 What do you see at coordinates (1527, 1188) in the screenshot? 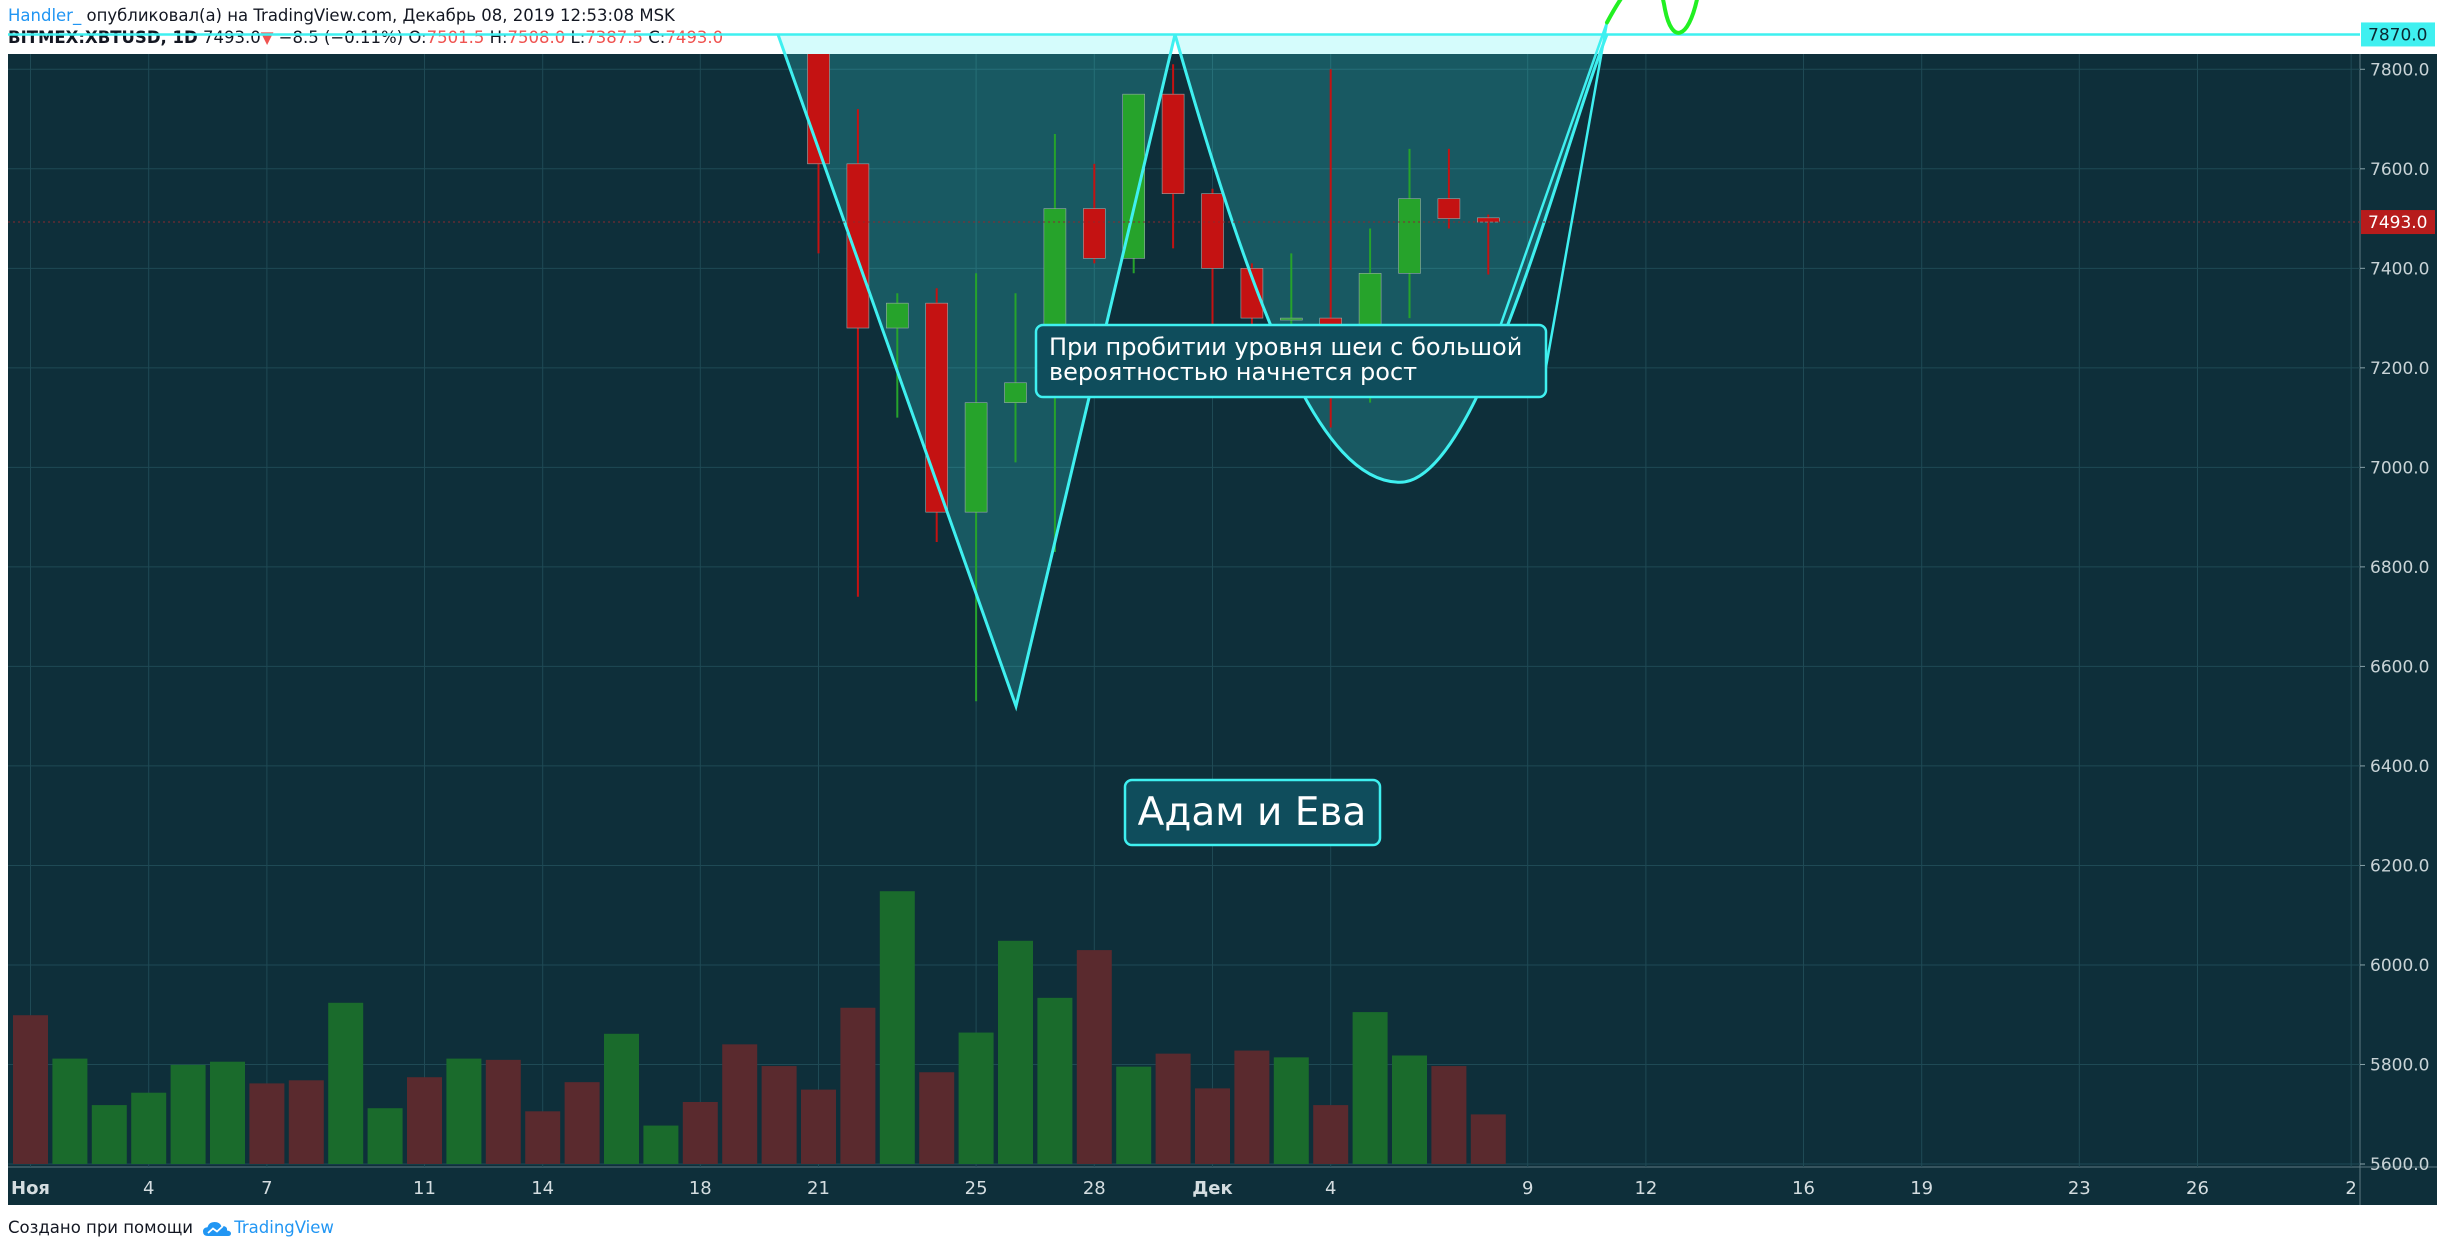
I see `time-tick-label: 9` at bounding box center [1527, 1188].